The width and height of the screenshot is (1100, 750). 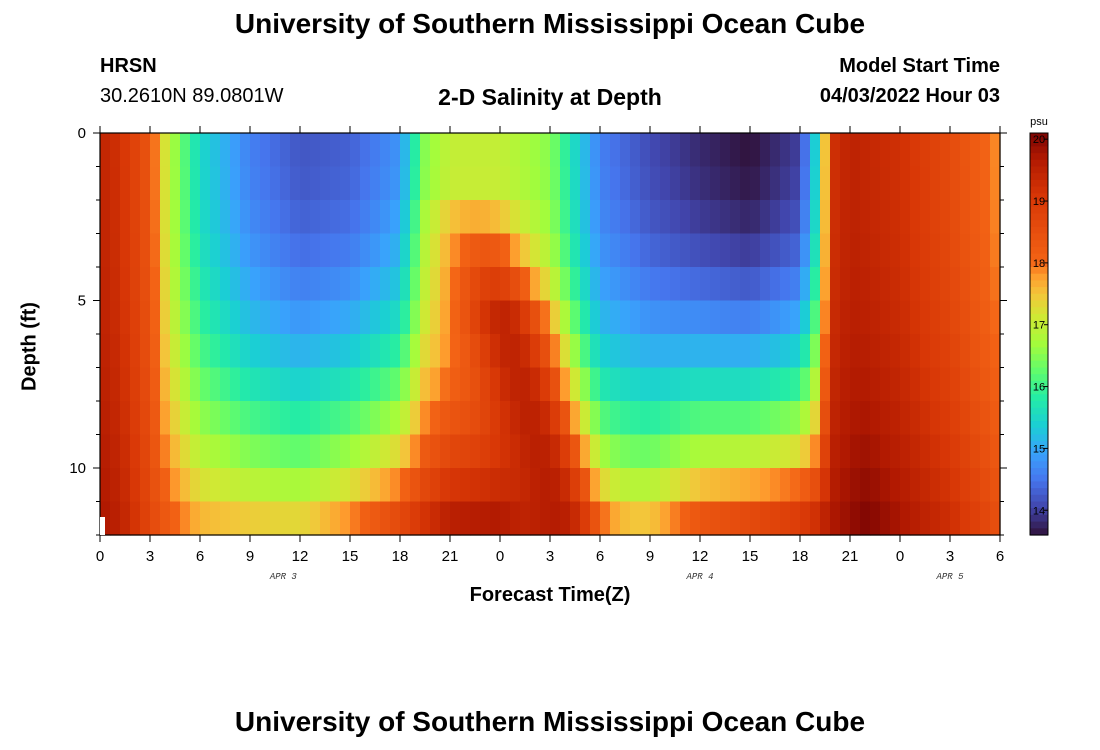 I want to click on y-tick-label: 5, so click(x=82, y=301).